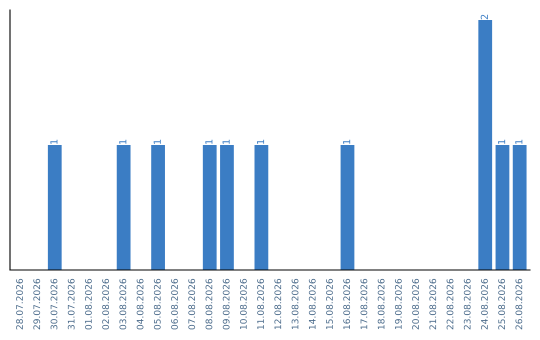  I want to click on x-tick-label: 05.08.2026, so click(157, 304).